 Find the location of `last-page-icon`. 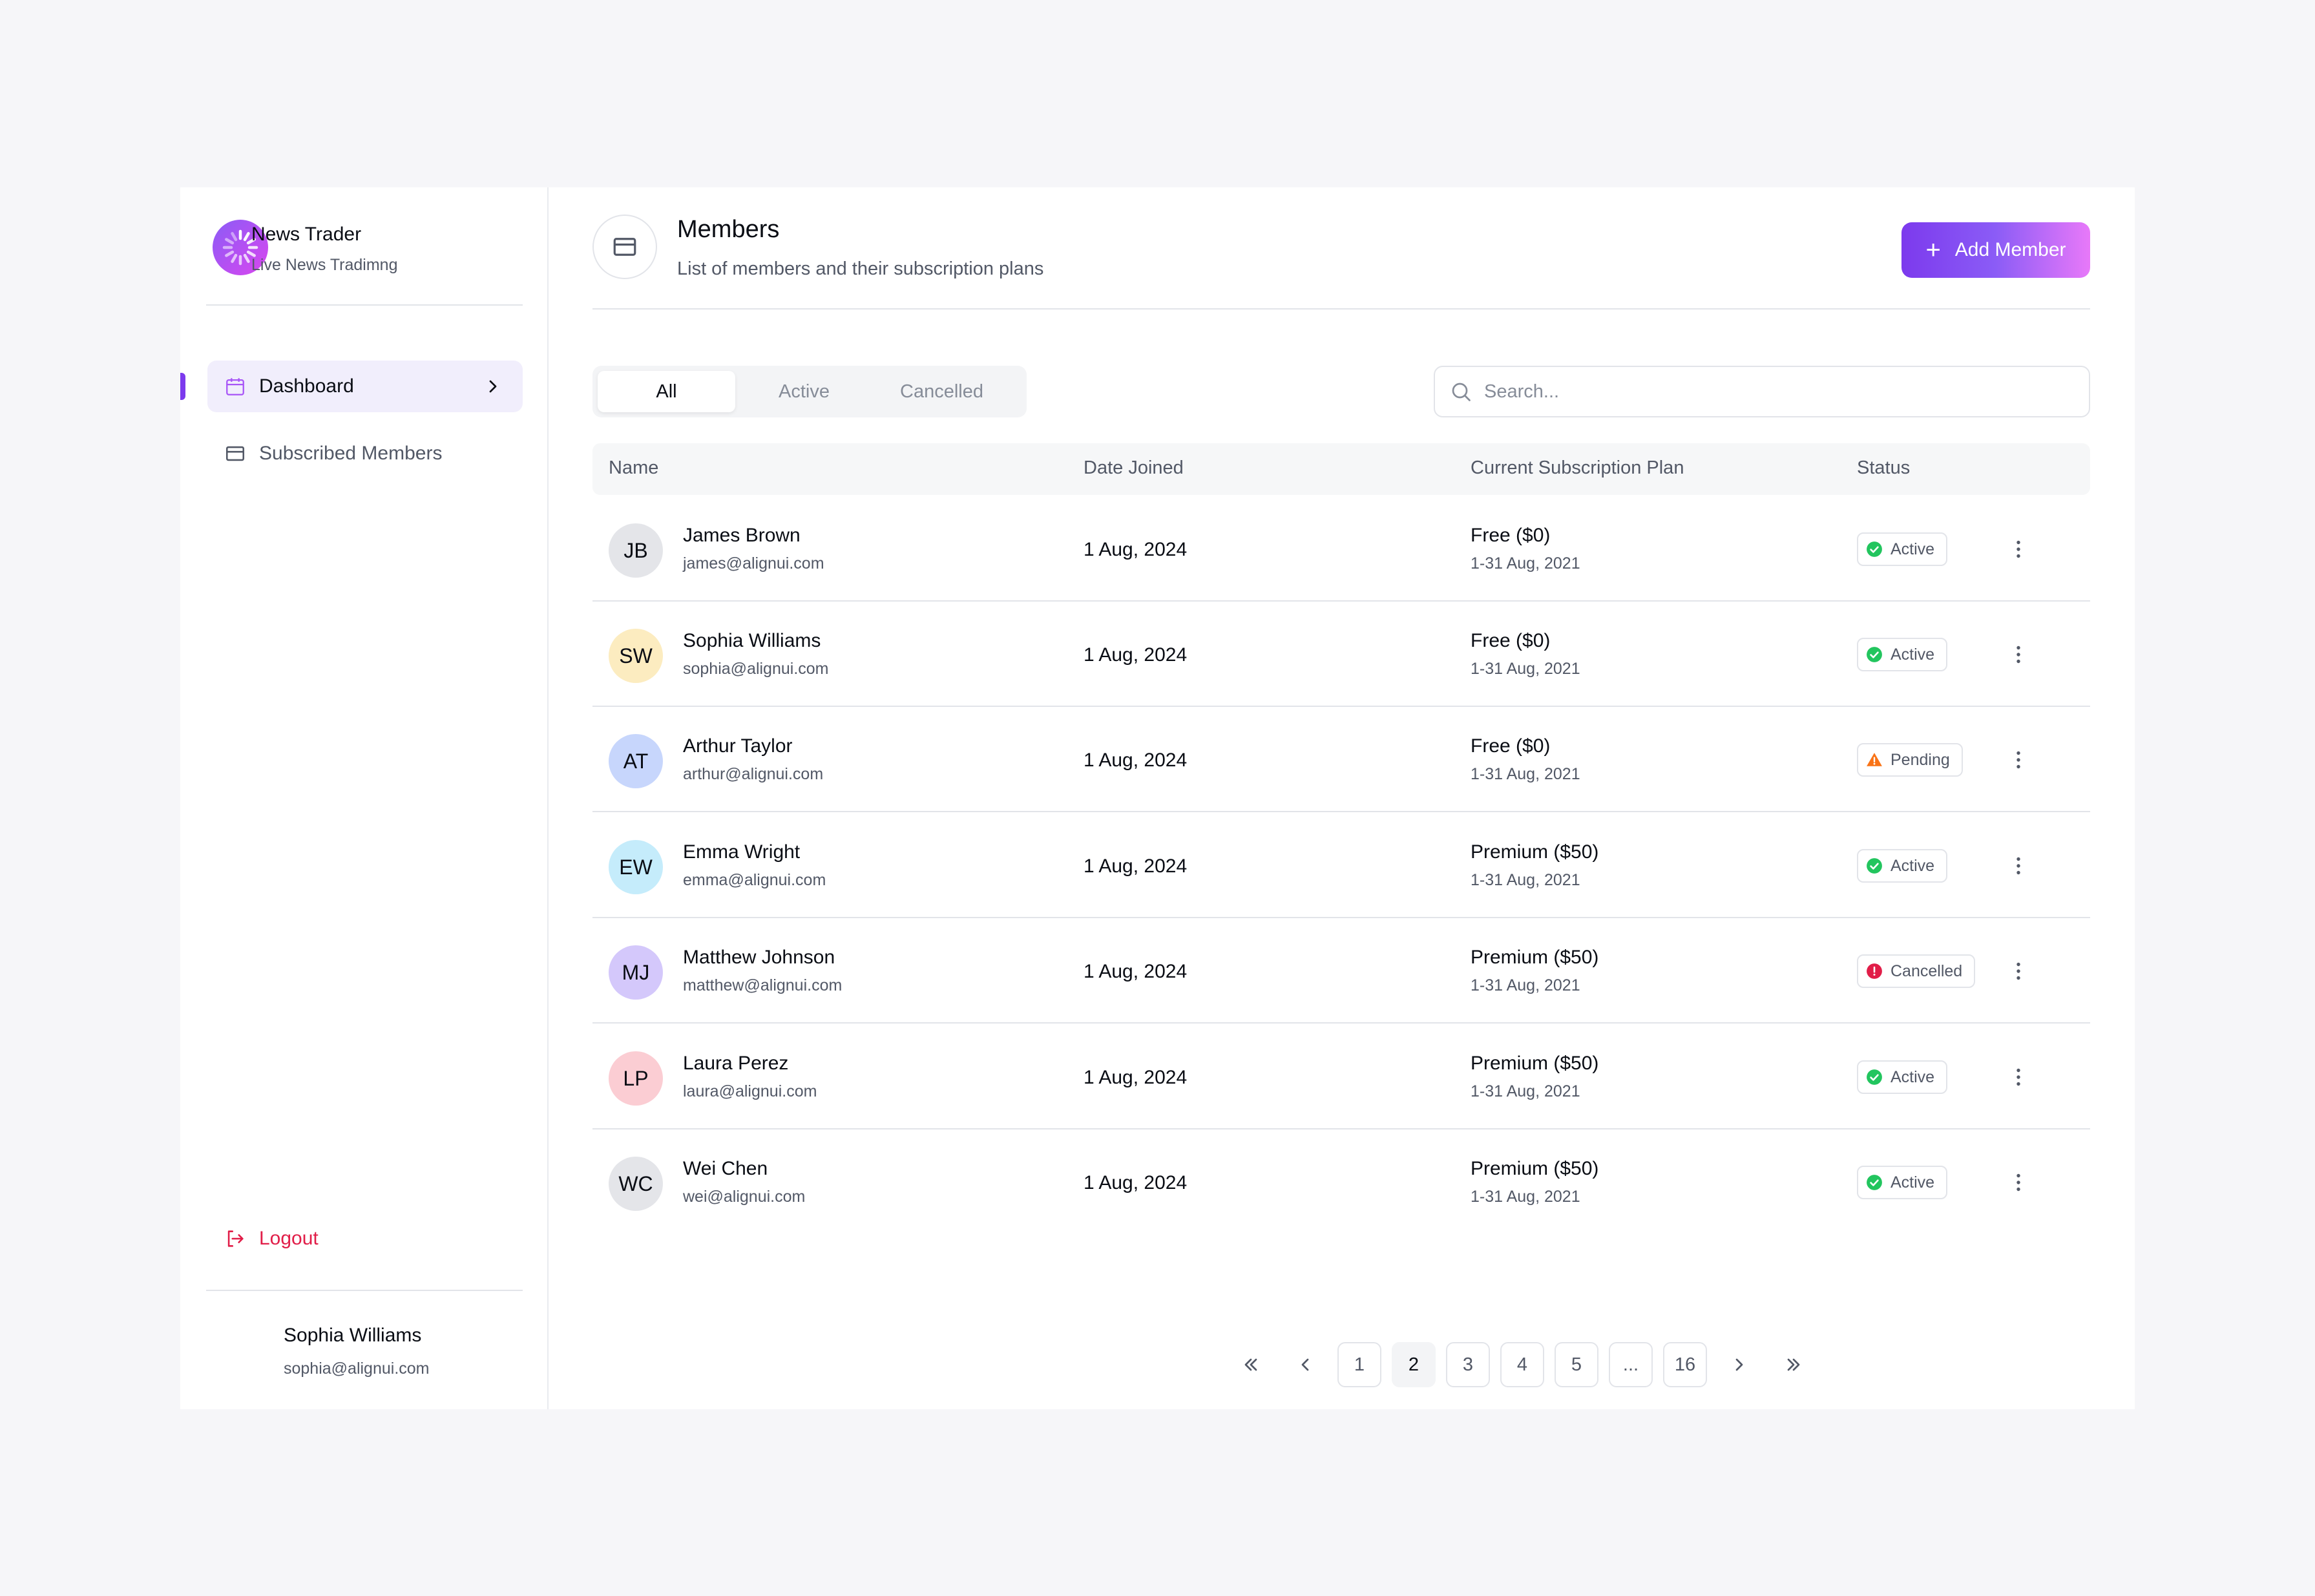

last-page-icon is located at coordinates (1793, 1364).